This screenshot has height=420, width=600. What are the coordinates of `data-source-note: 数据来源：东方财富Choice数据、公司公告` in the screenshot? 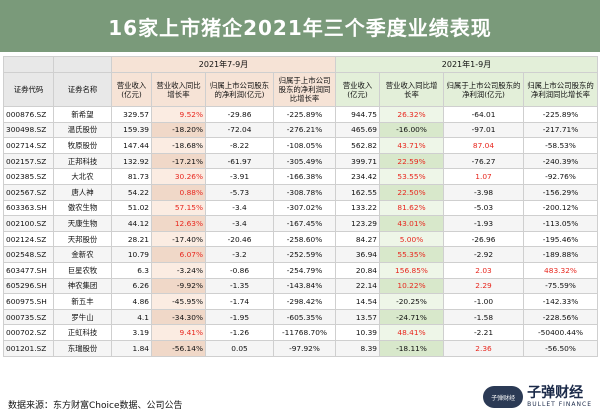 It's located at (95, 406).